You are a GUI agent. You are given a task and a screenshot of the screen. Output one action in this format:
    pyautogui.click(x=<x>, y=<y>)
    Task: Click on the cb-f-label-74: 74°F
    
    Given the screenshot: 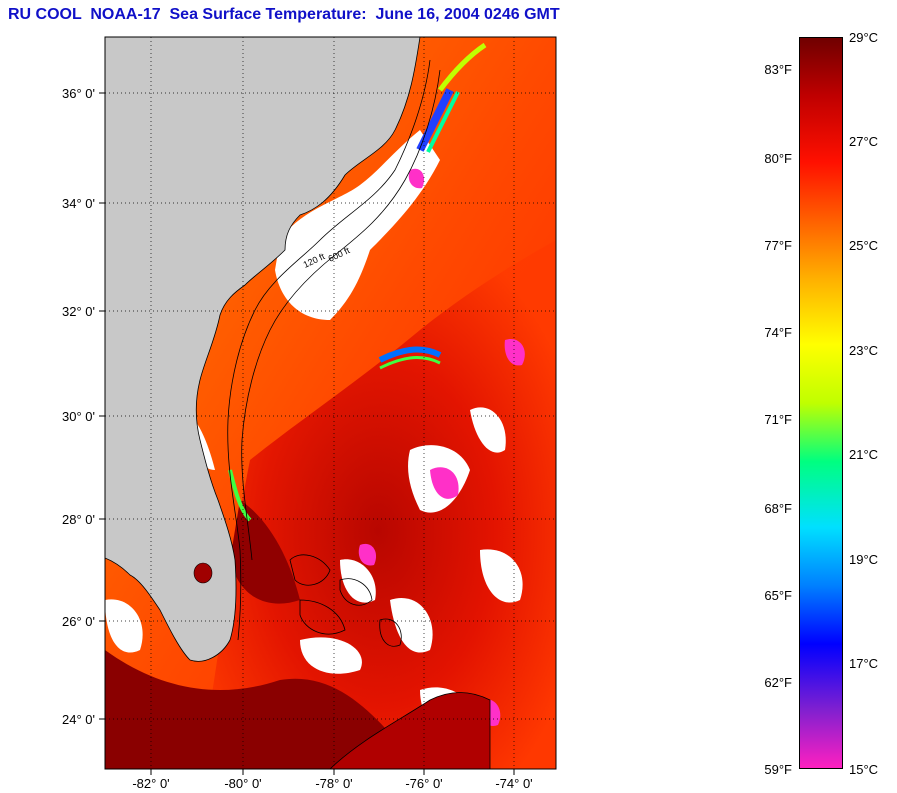 What is the action you would take?
    pyautogui.click(x=778, y=332)
    